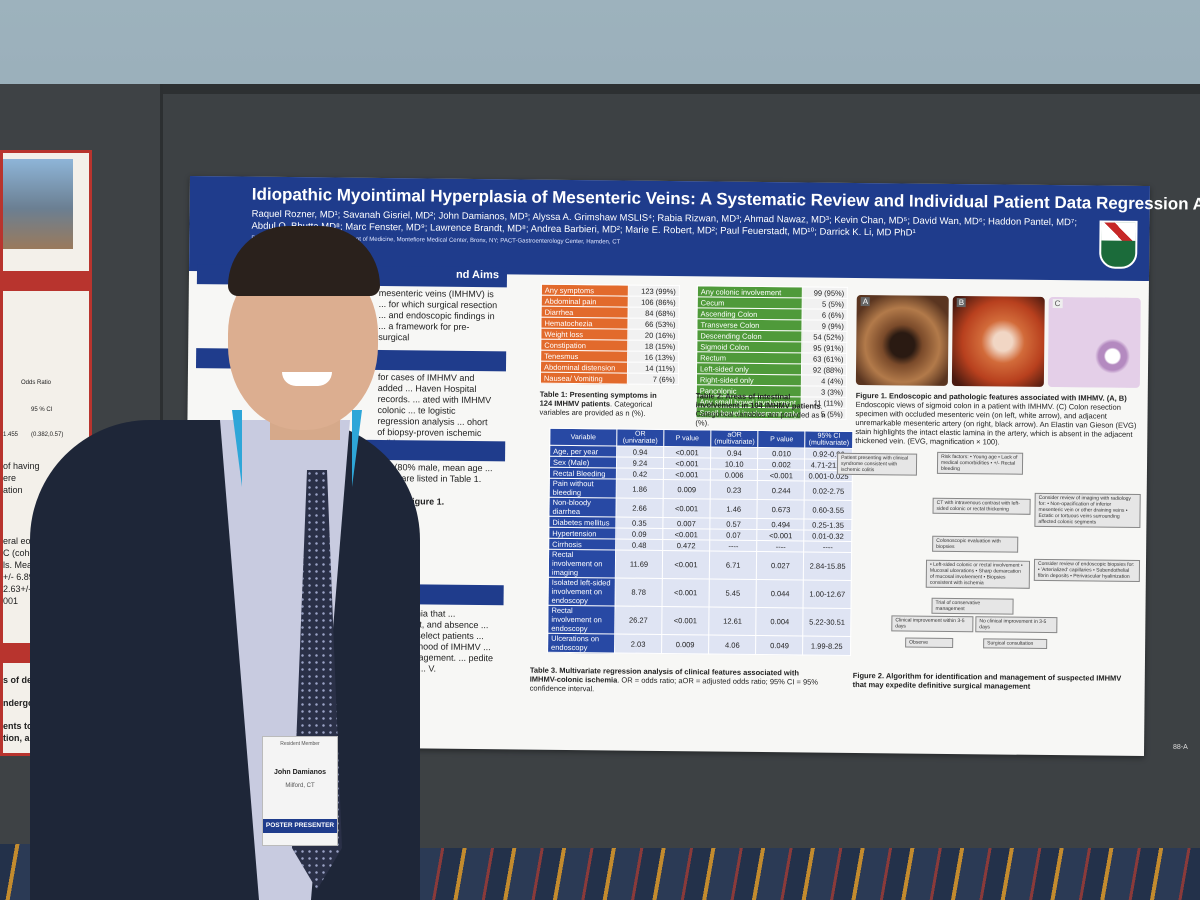 The height and width of the screenshot is (900, 1200). I want to click on table-3-variable: Rectal Bleeding, so click(583, 473).